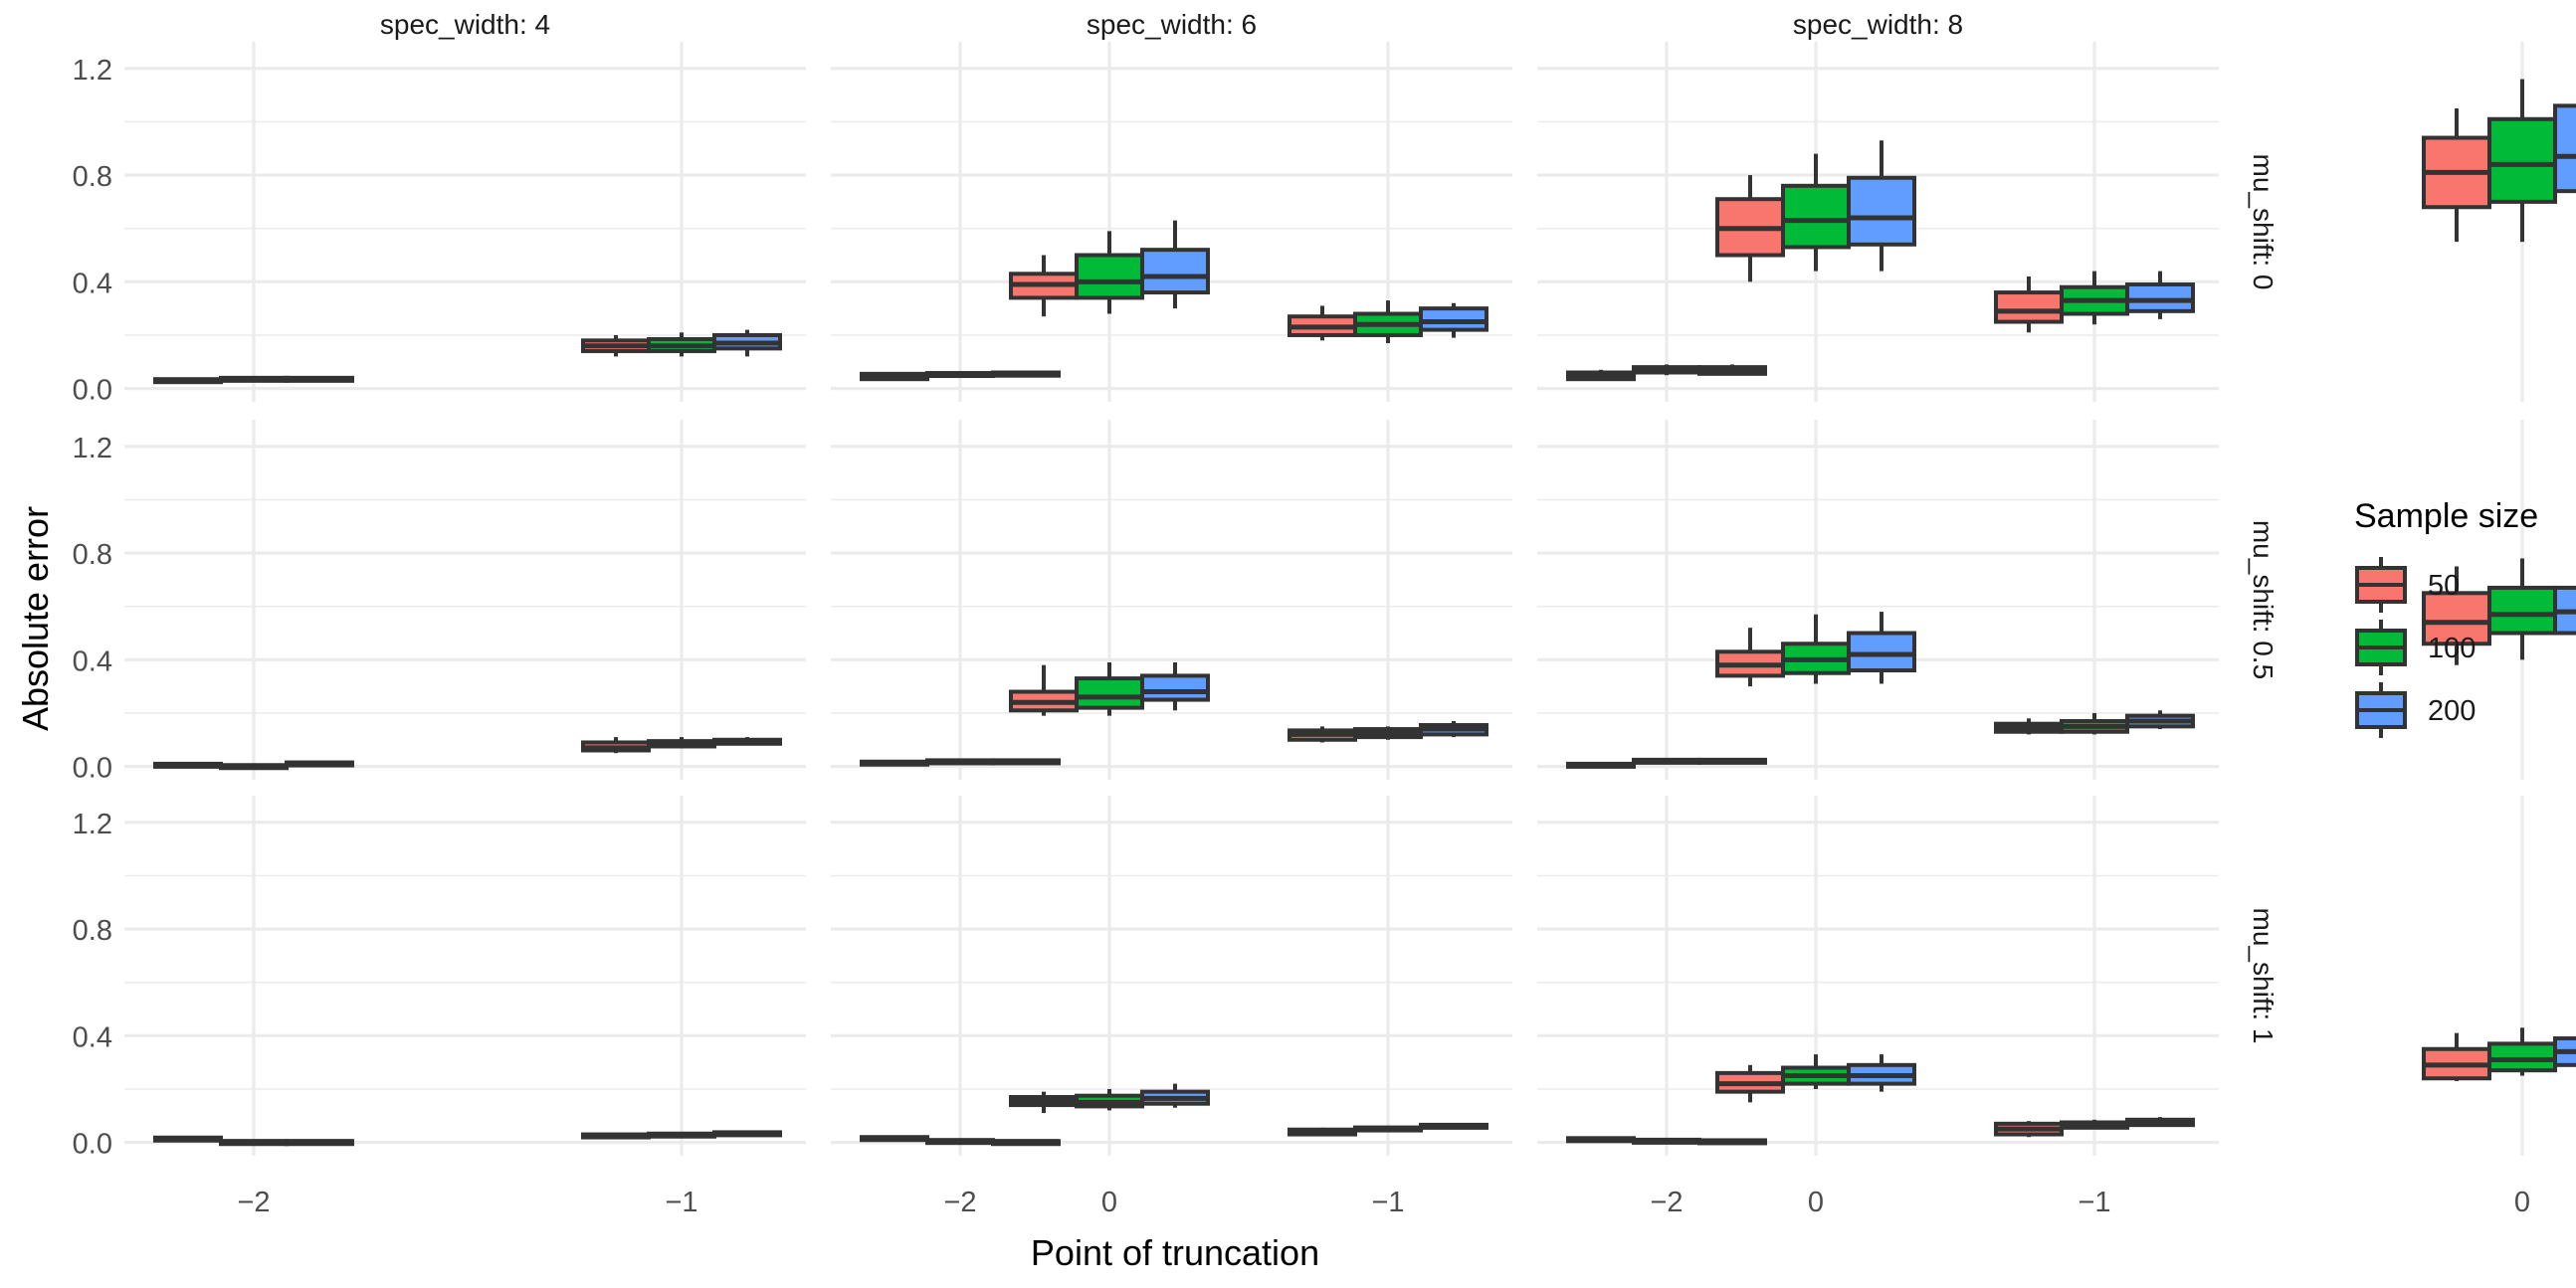 The height and width of the screenshot is (1288, 2576). Describe the element at coordinates (1172, 24) in the screenshot. I see `facet-column-label: spec_width: 6` at that location.